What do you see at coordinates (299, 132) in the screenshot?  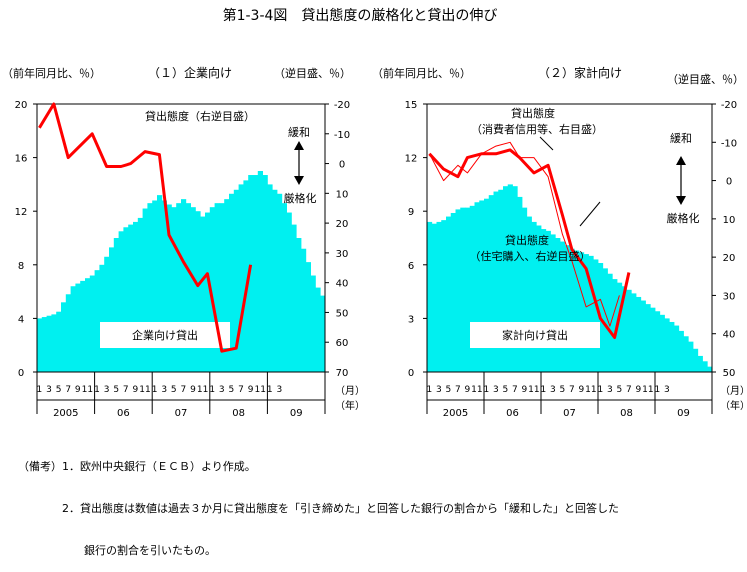 I see `chart-1-arrow-up-label: 緩和` at bounding box center [299, 132].